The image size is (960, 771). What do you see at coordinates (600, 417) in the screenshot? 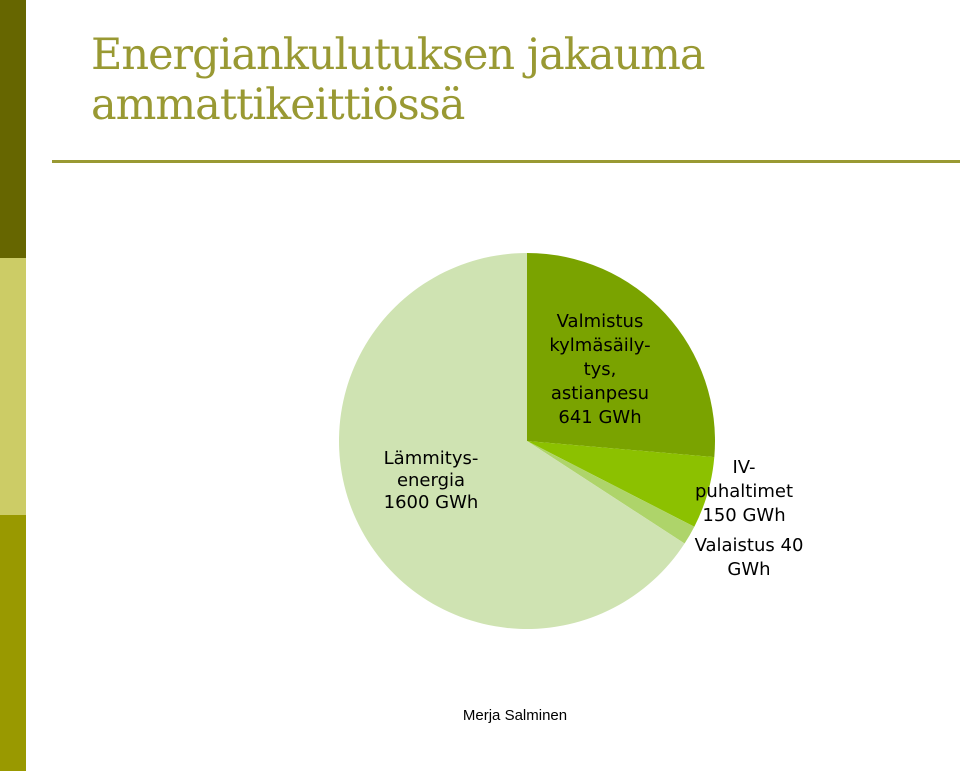
I see `pie-label-line: 641 GWh` at bounding box center [600, 417].